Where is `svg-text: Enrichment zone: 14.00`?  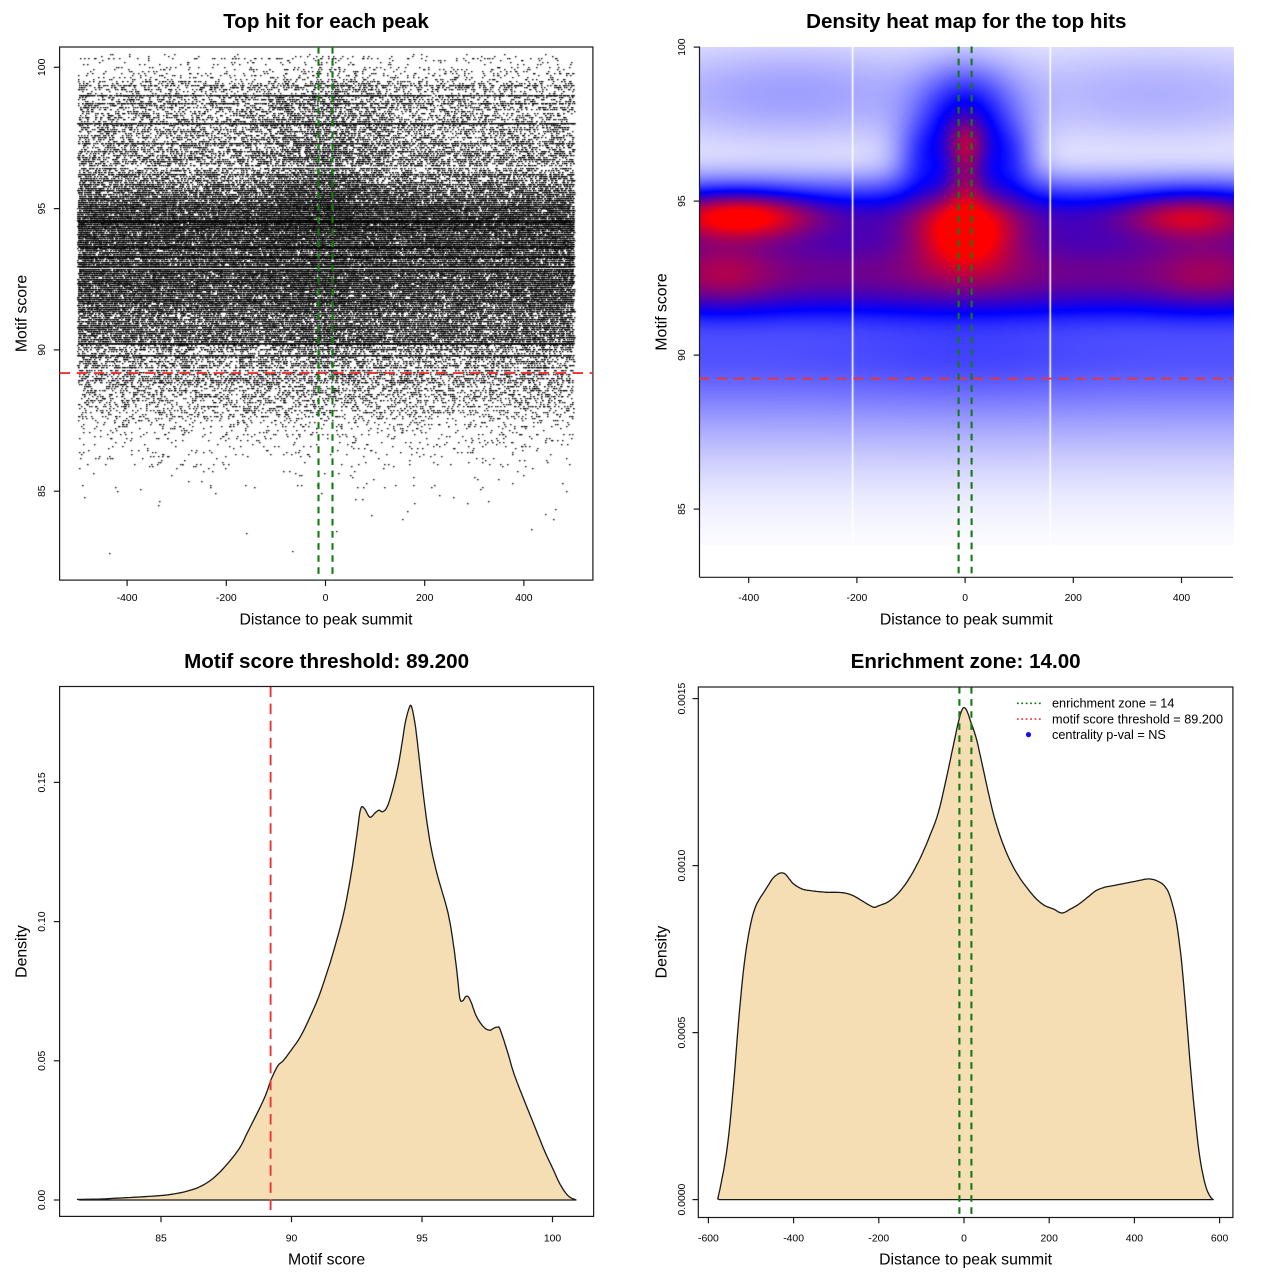 svg-text: Enrichment zone: 14.00 is located at coordinates (966, 661).